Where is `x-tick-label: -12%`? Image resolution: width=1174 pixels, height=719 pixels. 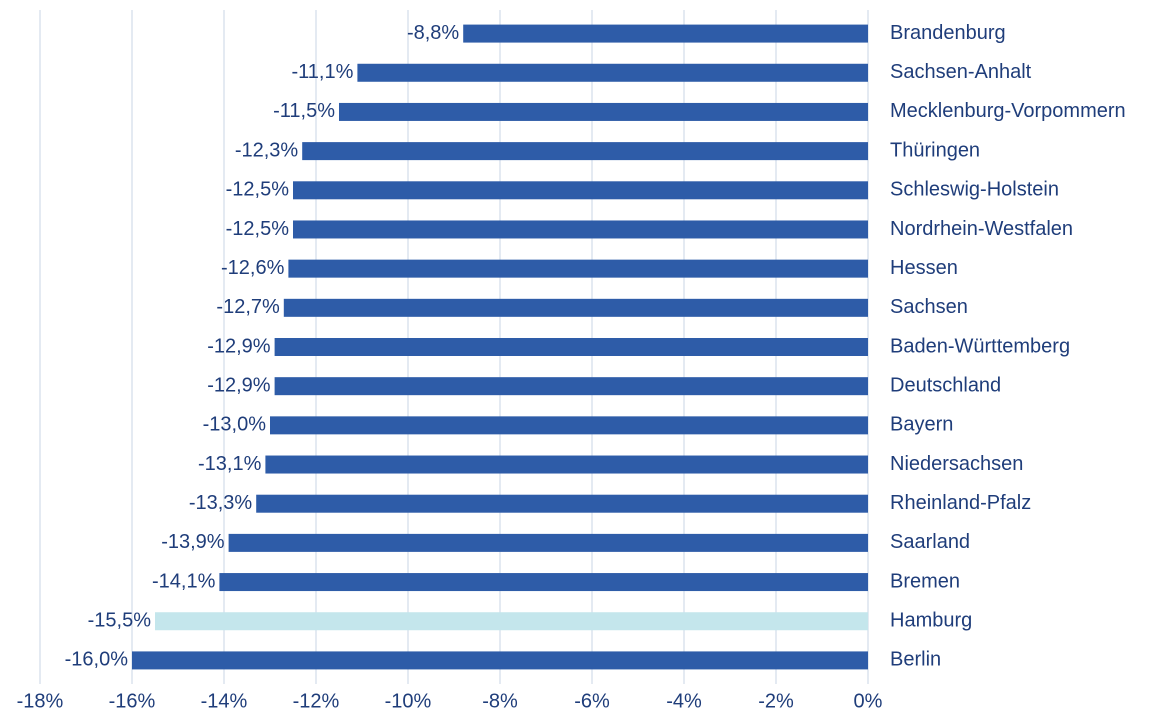 x-tick-label: -12% is located at coordinates (316, 701).